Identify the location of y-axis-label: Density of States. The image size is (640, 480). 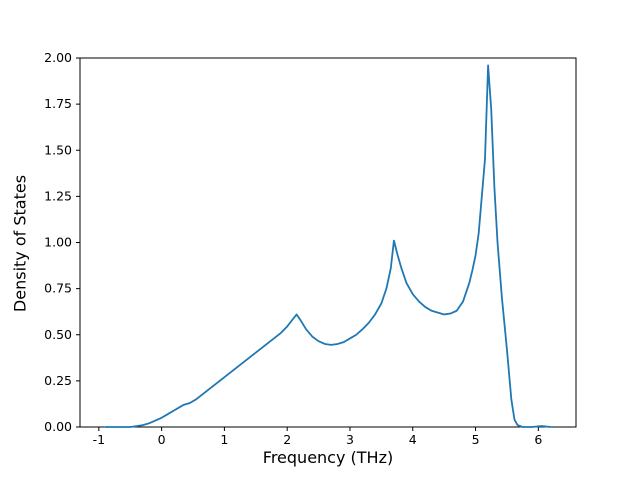
(20, 243).